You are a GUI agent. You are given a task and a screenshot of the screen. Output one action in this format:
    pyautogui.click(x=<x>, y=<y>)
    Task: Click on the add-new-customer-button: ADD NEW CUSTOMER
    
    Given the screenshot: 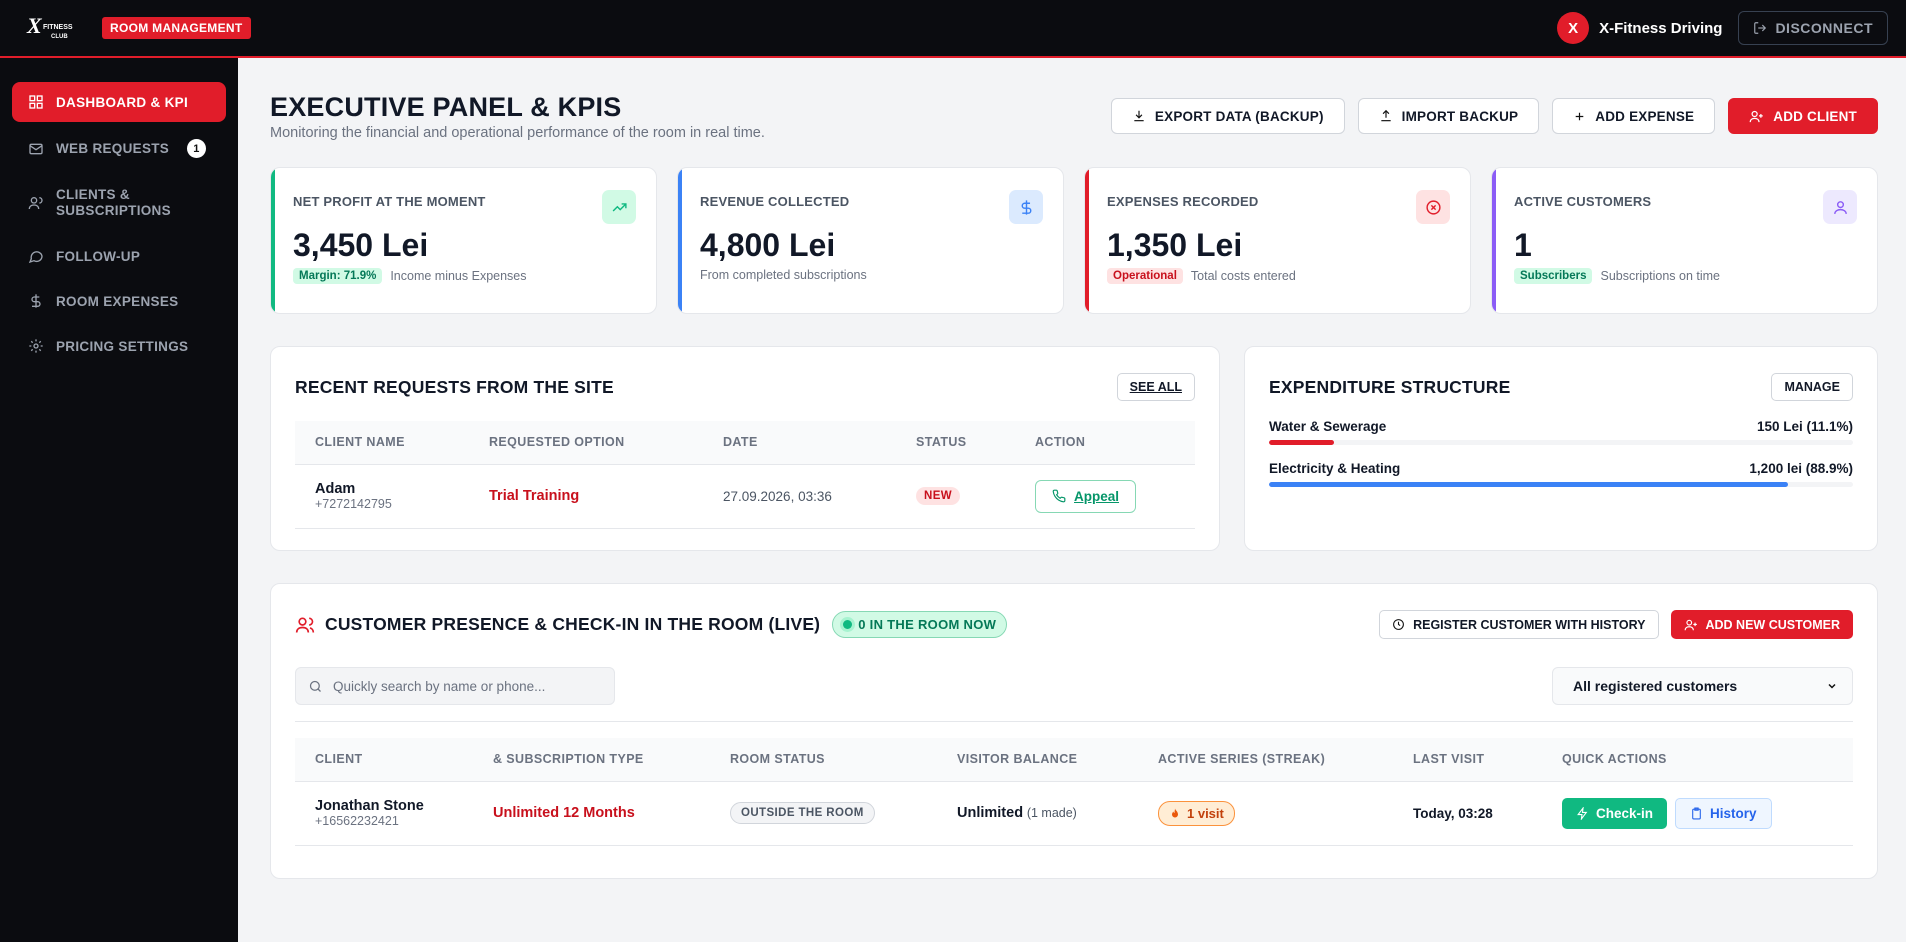 What is the action you would take?
    pyautogui.click(x=1761, y=624)
    